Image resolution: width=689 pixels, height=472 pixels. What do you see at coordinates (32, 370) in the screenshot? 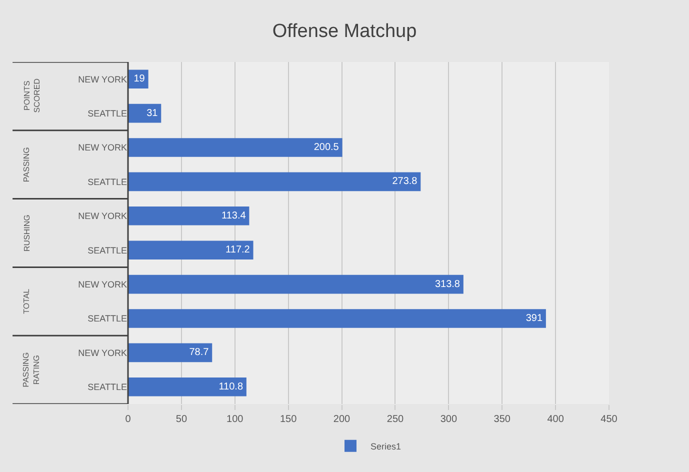
I see `text: PASSING RATING` at bounding box center [32, 370].